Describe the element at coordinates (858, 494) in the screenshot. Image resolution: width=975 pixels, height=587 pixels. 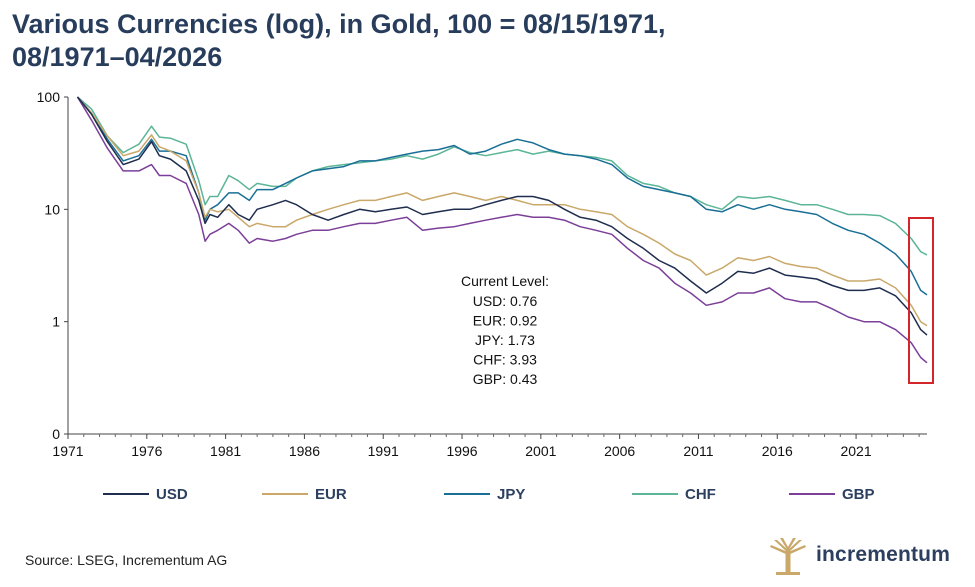
I see `legend-label-gbp: GBP` at that location.